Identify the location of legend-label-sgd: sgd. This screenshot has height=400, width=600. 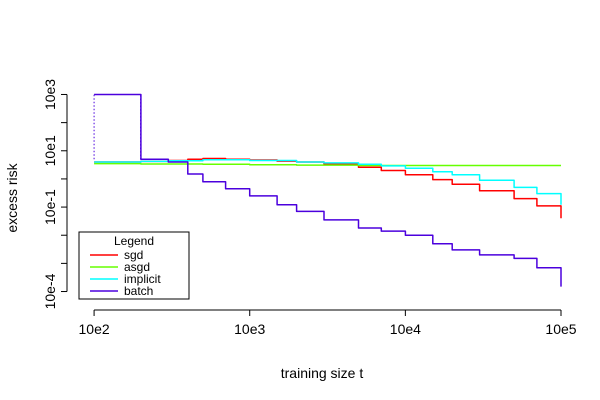
(133, 255).